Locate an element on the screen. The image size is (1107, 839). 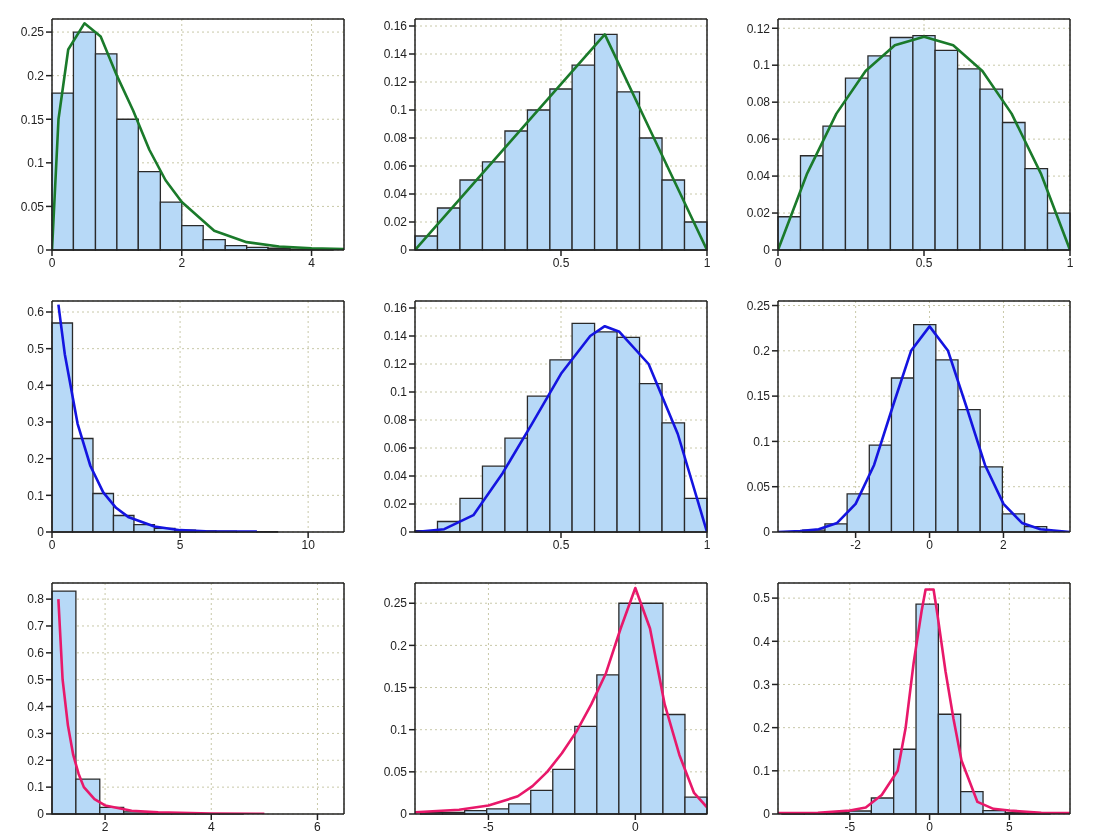
x-tick-label: -2 is located at coordinates (856, 544).